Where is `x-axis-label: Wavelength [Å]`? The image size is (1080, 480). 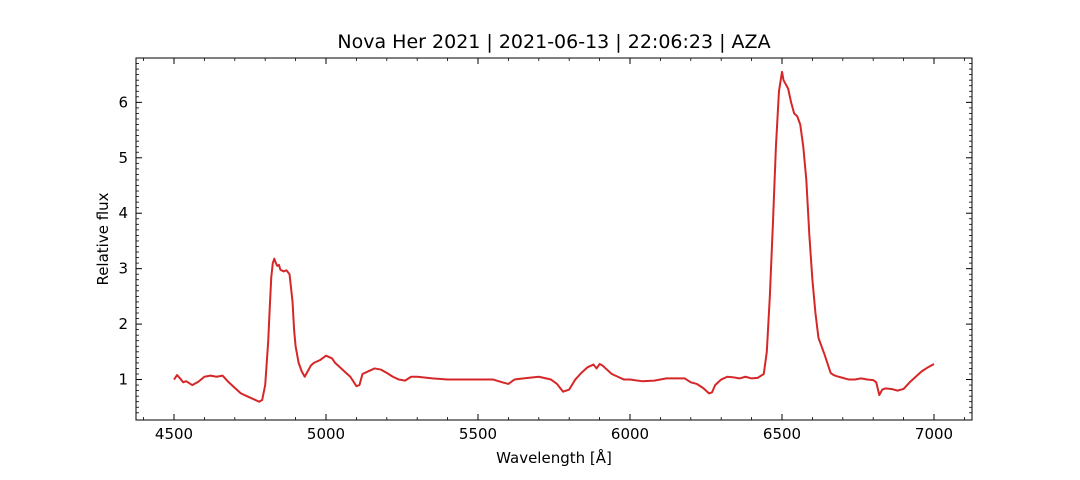 x-axis-label: Wavelength [Å] is located at coordinates (554, 457).